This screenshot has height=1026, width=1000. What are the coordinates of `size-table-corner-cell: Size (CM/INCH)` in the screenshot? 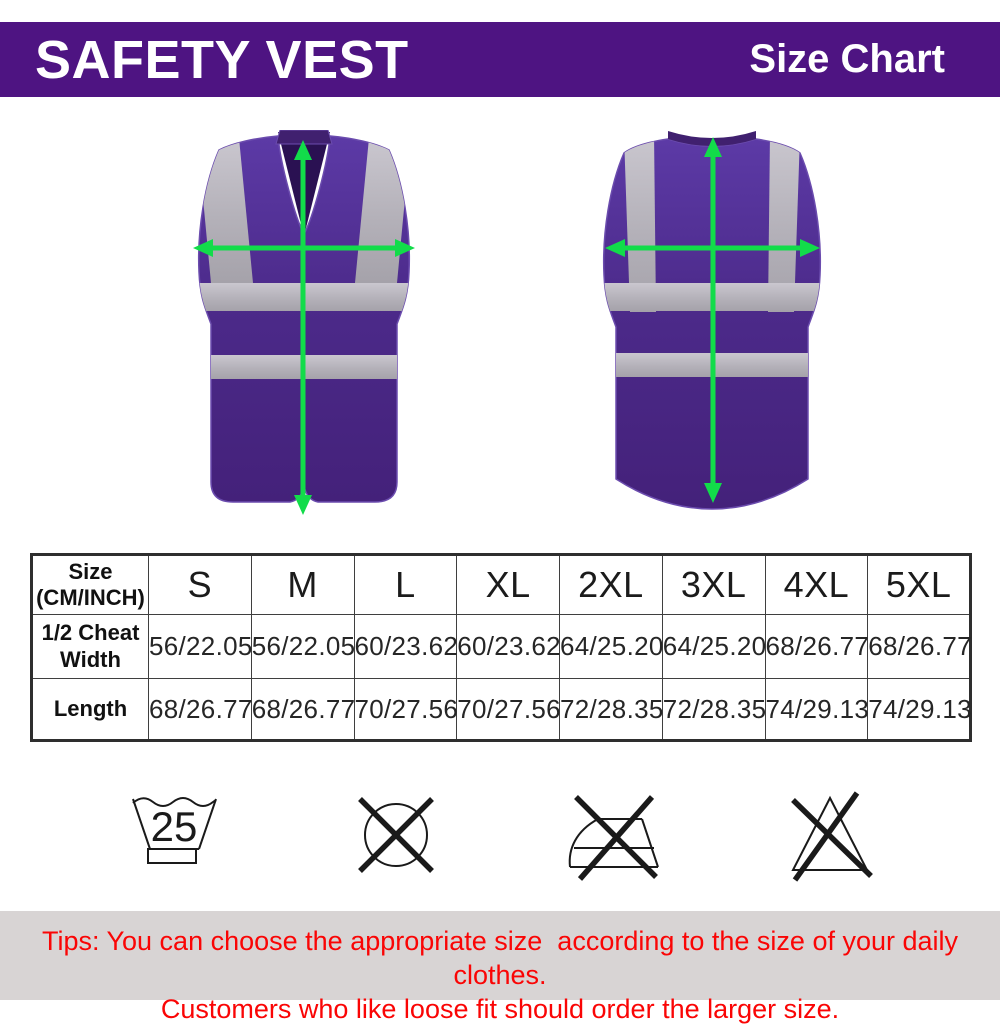 It's located at (90, 585).